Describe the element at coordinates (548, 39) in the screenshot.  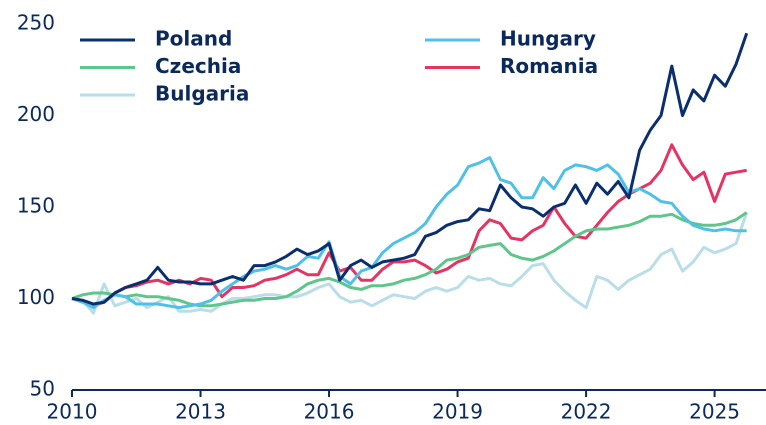
I see `legend-label: Hungary` at that location.